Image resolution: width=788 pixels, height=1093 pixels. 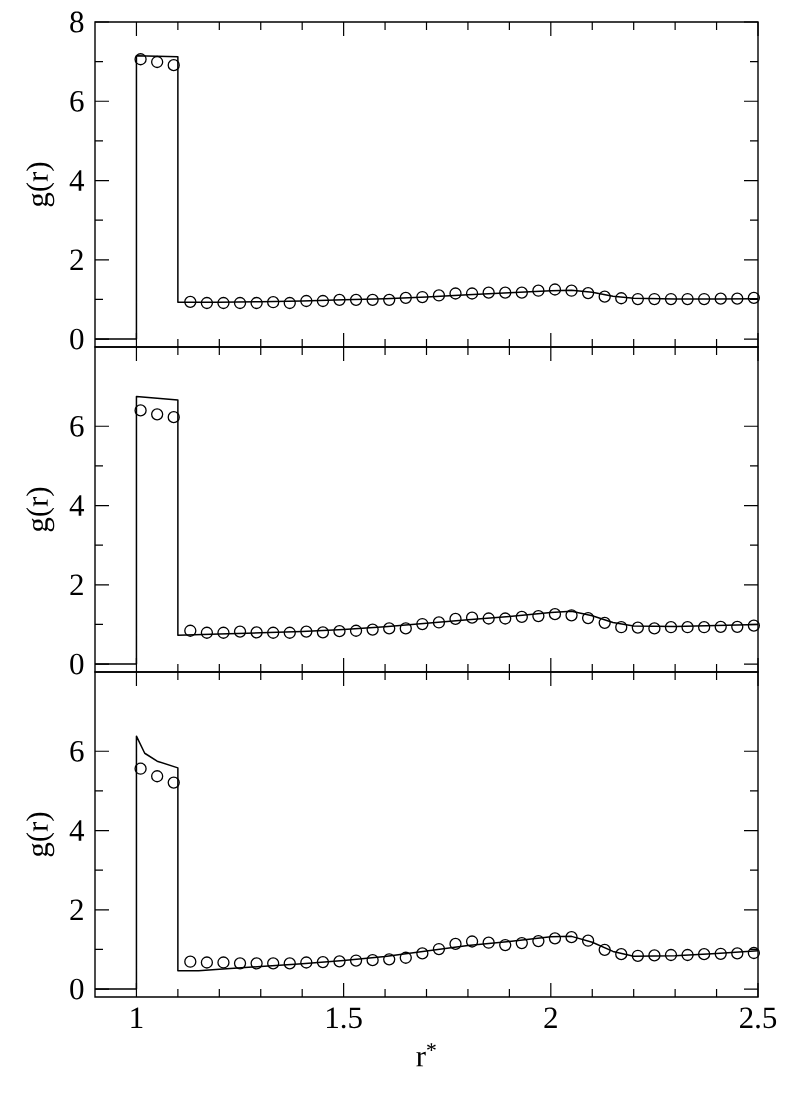 What do you see at coordinates (758, 1018) in the screenshot?
I see `x-tick-label: 2.5` at bounding box center [758, 1018].